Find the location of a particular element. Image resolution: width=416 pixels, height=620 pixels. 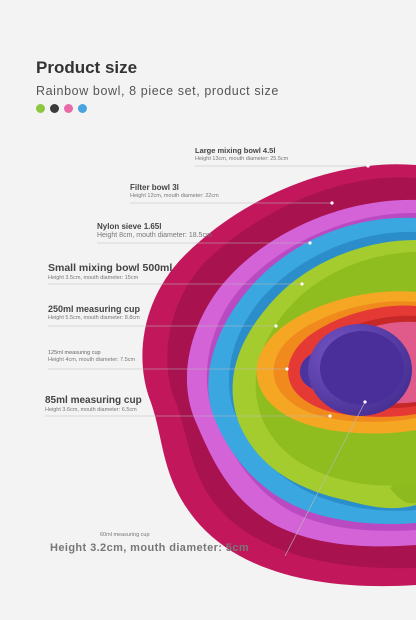

label-60ml-cup-dims: Height 3.2cm, mouth diameter: 5cm is located at coordinates (150, 548).